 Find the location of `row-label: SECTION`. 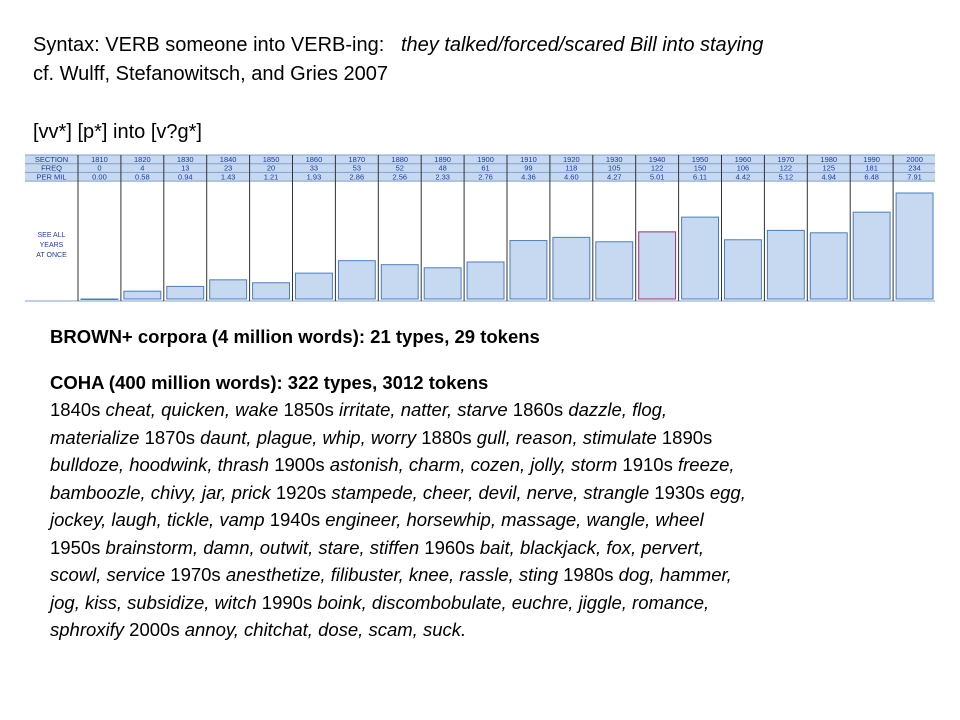

row-label: SECTION is located at coordinates (51, 159).